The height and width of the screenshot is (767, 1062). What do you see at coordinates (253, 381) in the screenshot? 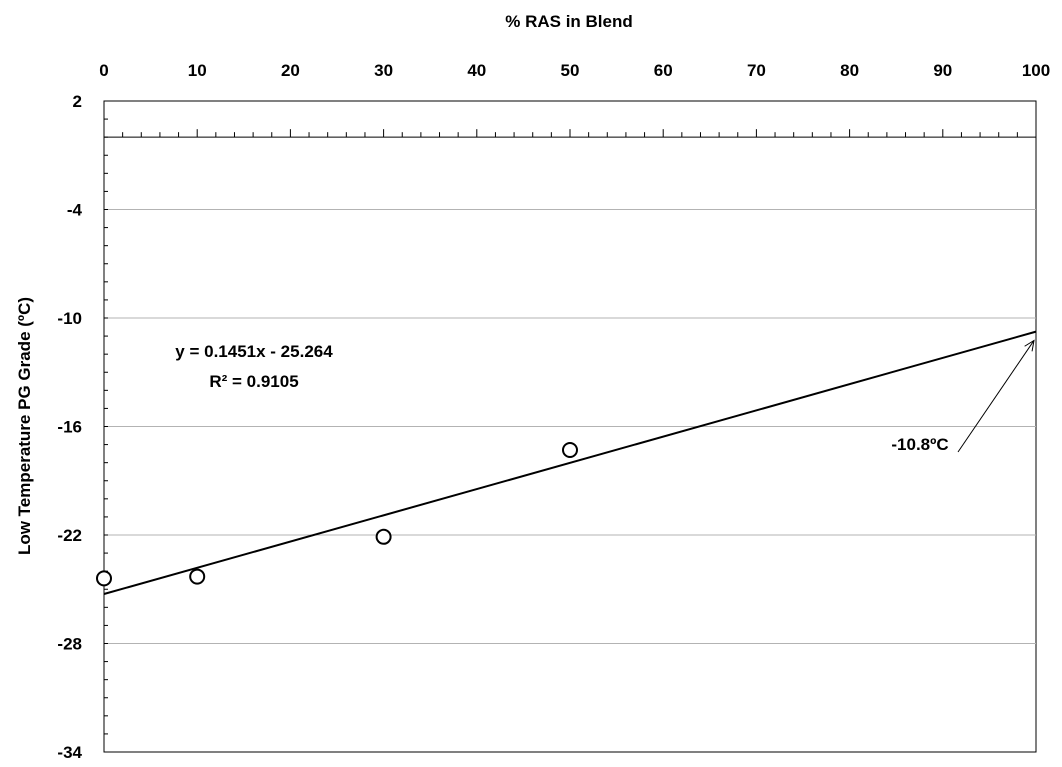
I see `r-squared-label: R² = 0.9105` at bounding box center [253, 381].